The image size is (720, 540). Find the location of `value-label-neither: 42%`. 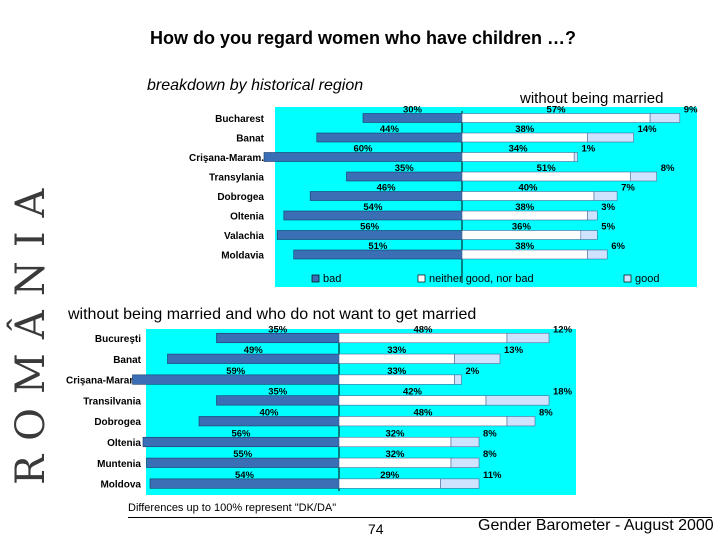

value-label-neither: 42% is located at coordinates (413, 392).